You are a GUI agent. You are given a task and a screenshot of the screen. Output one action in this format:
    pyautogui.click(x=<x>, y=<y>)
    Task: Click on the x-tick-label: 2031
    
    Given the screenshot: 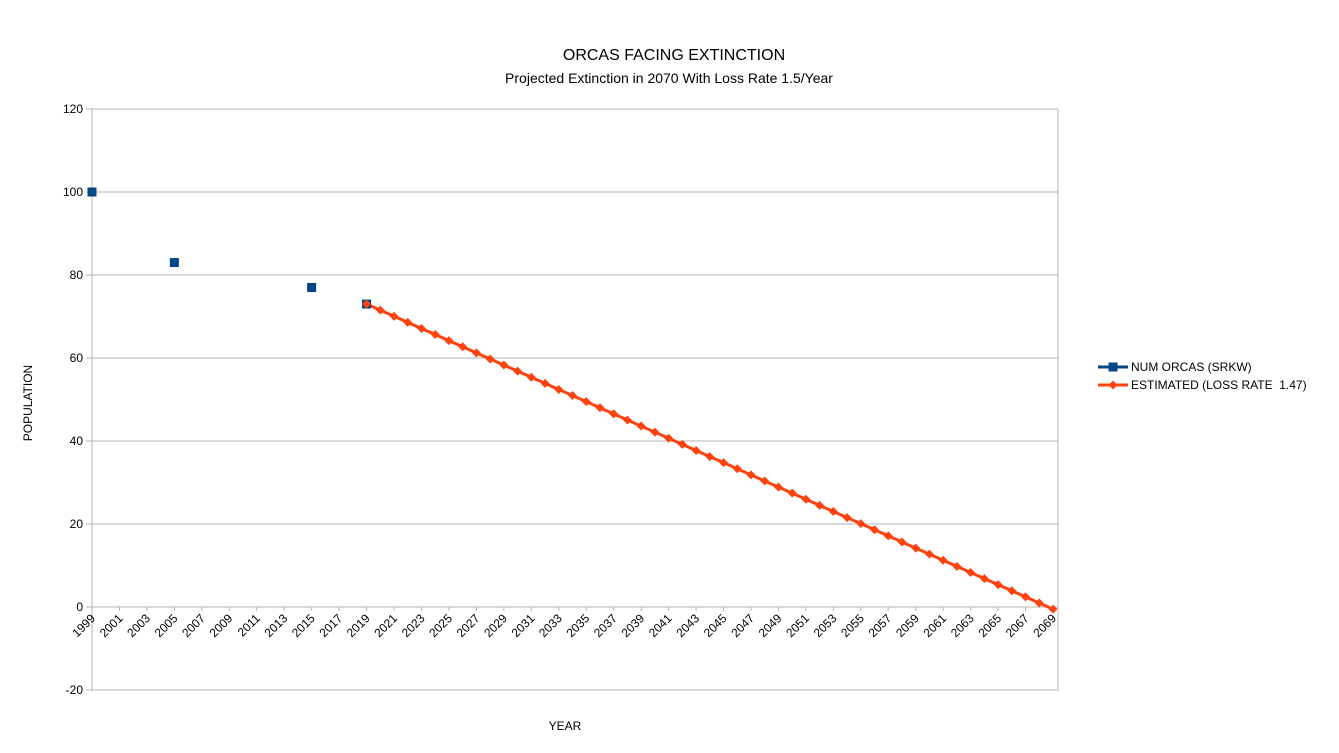 What is the action you would take?
    pyautogui.click(x=523, y=625)
    